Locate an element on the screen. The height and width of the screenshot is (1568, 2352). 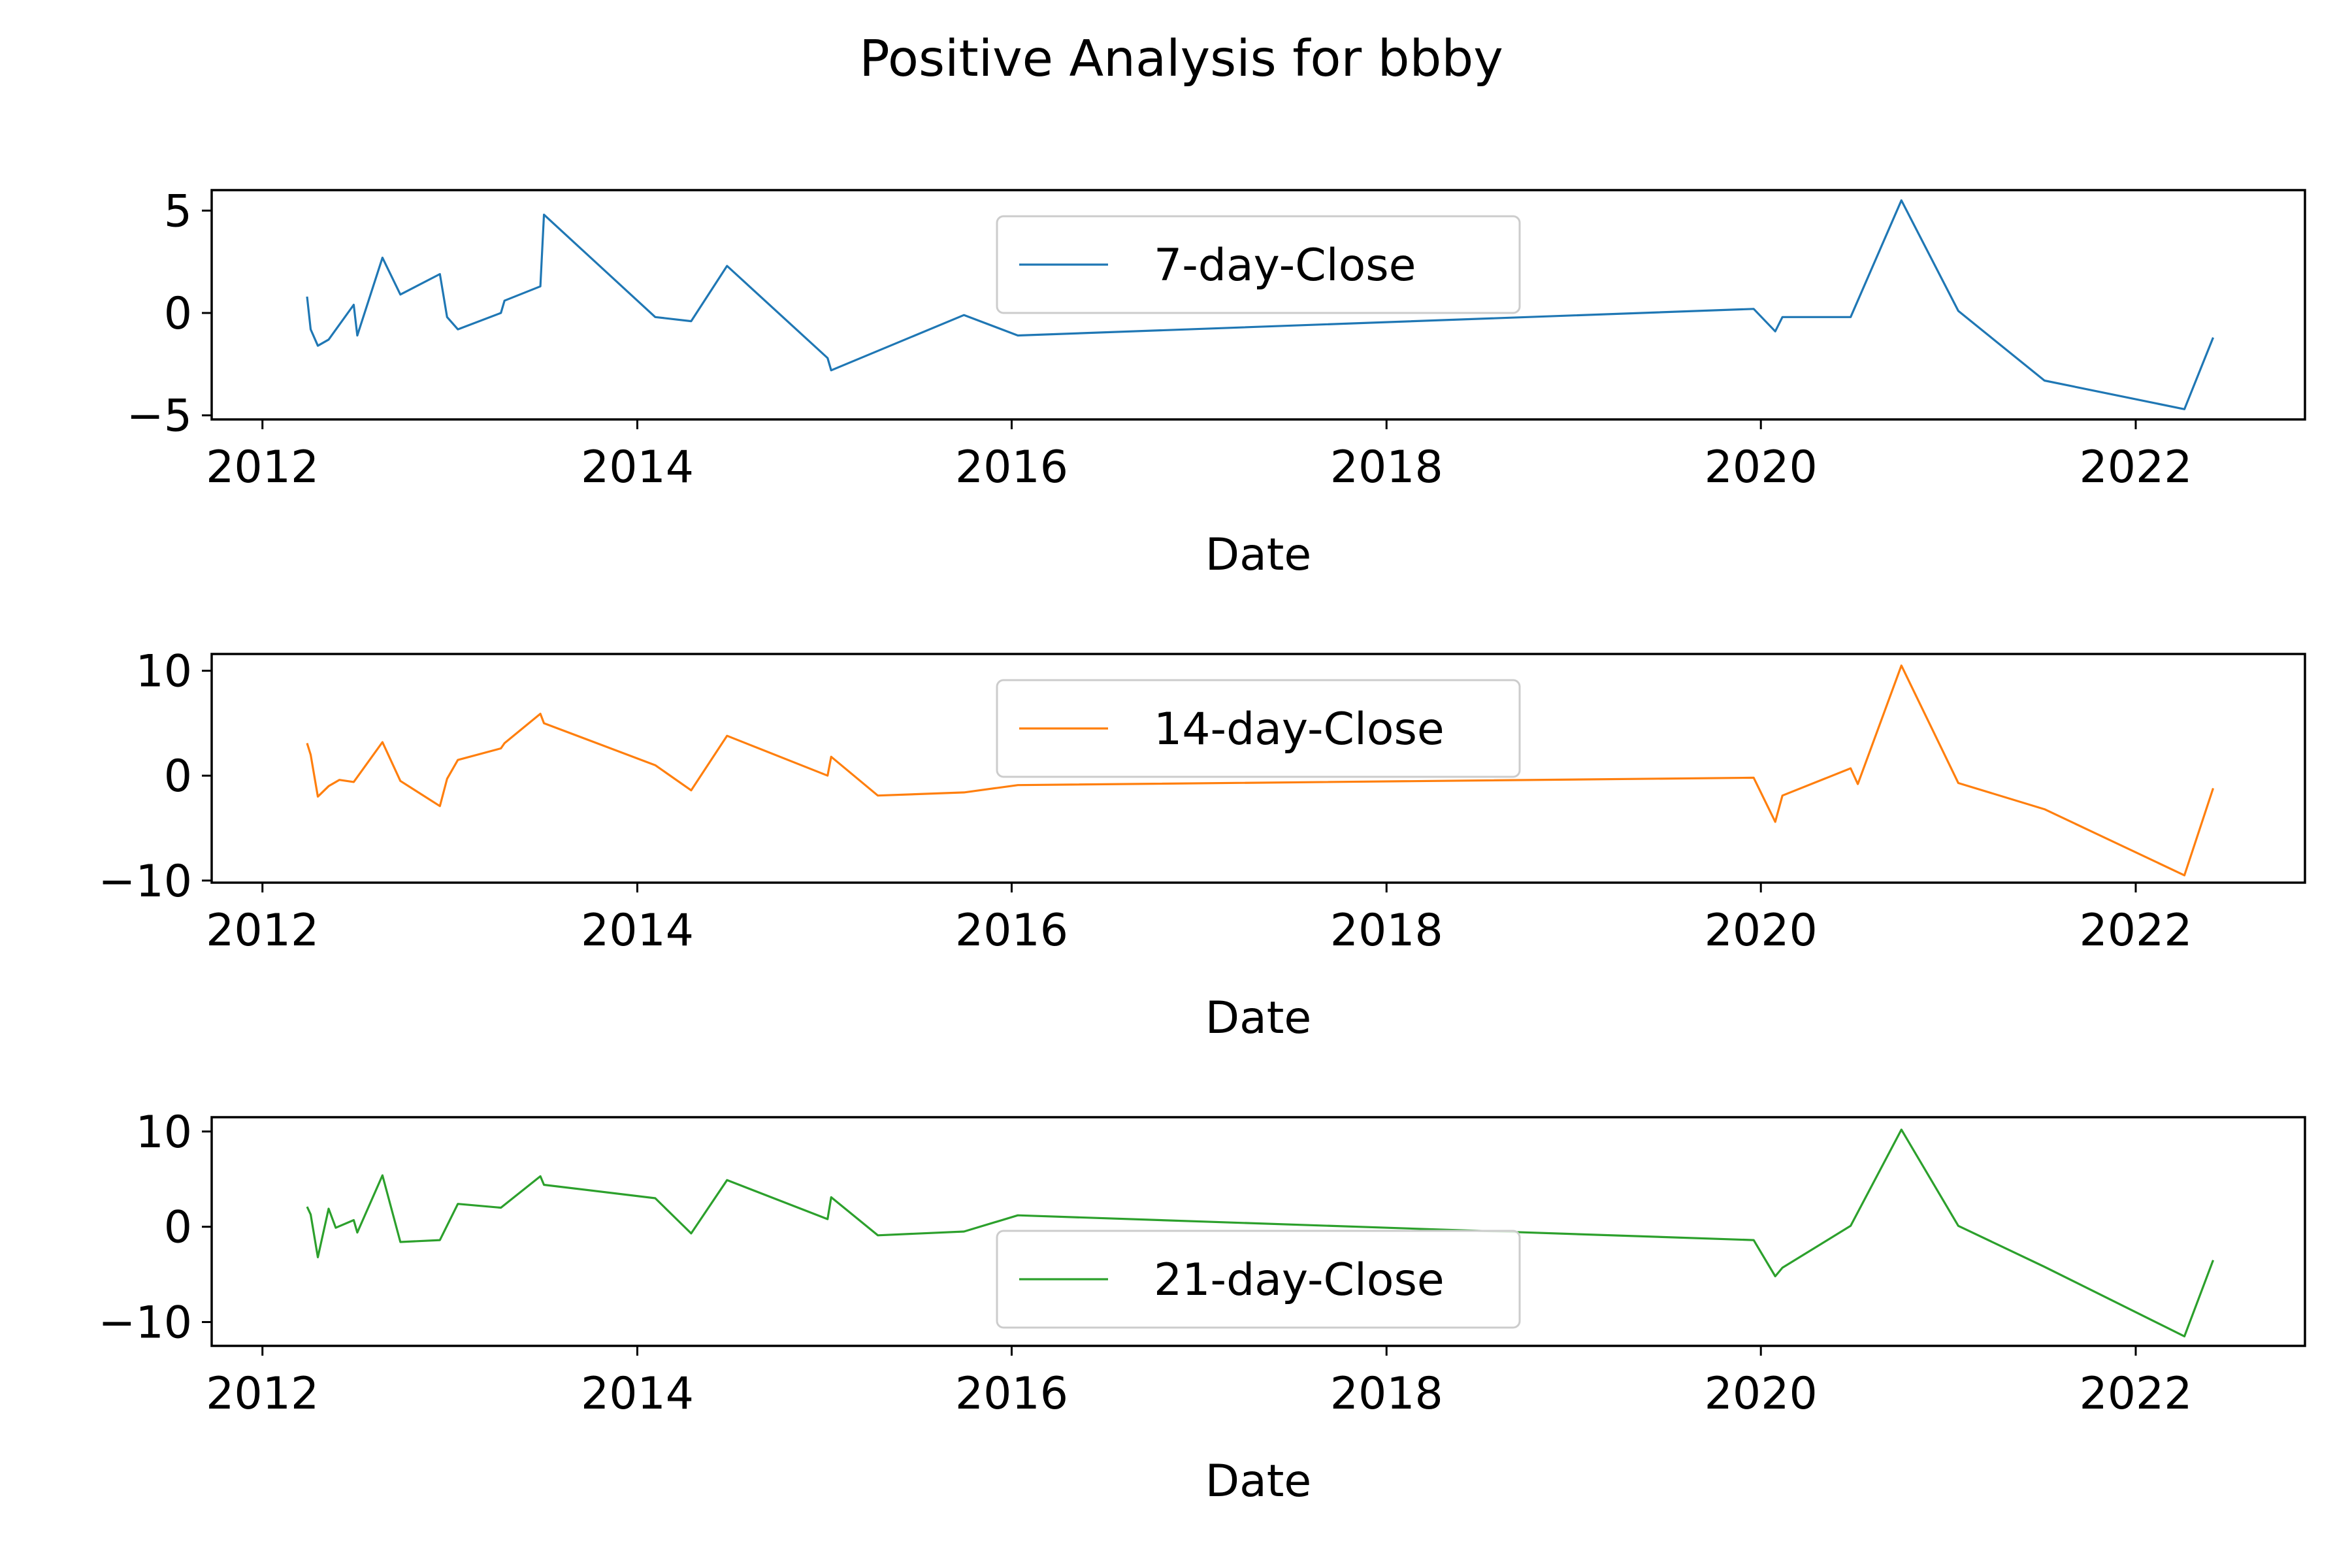
x-tick-label-0-1: 2014 is located at coordinates (637, 467).